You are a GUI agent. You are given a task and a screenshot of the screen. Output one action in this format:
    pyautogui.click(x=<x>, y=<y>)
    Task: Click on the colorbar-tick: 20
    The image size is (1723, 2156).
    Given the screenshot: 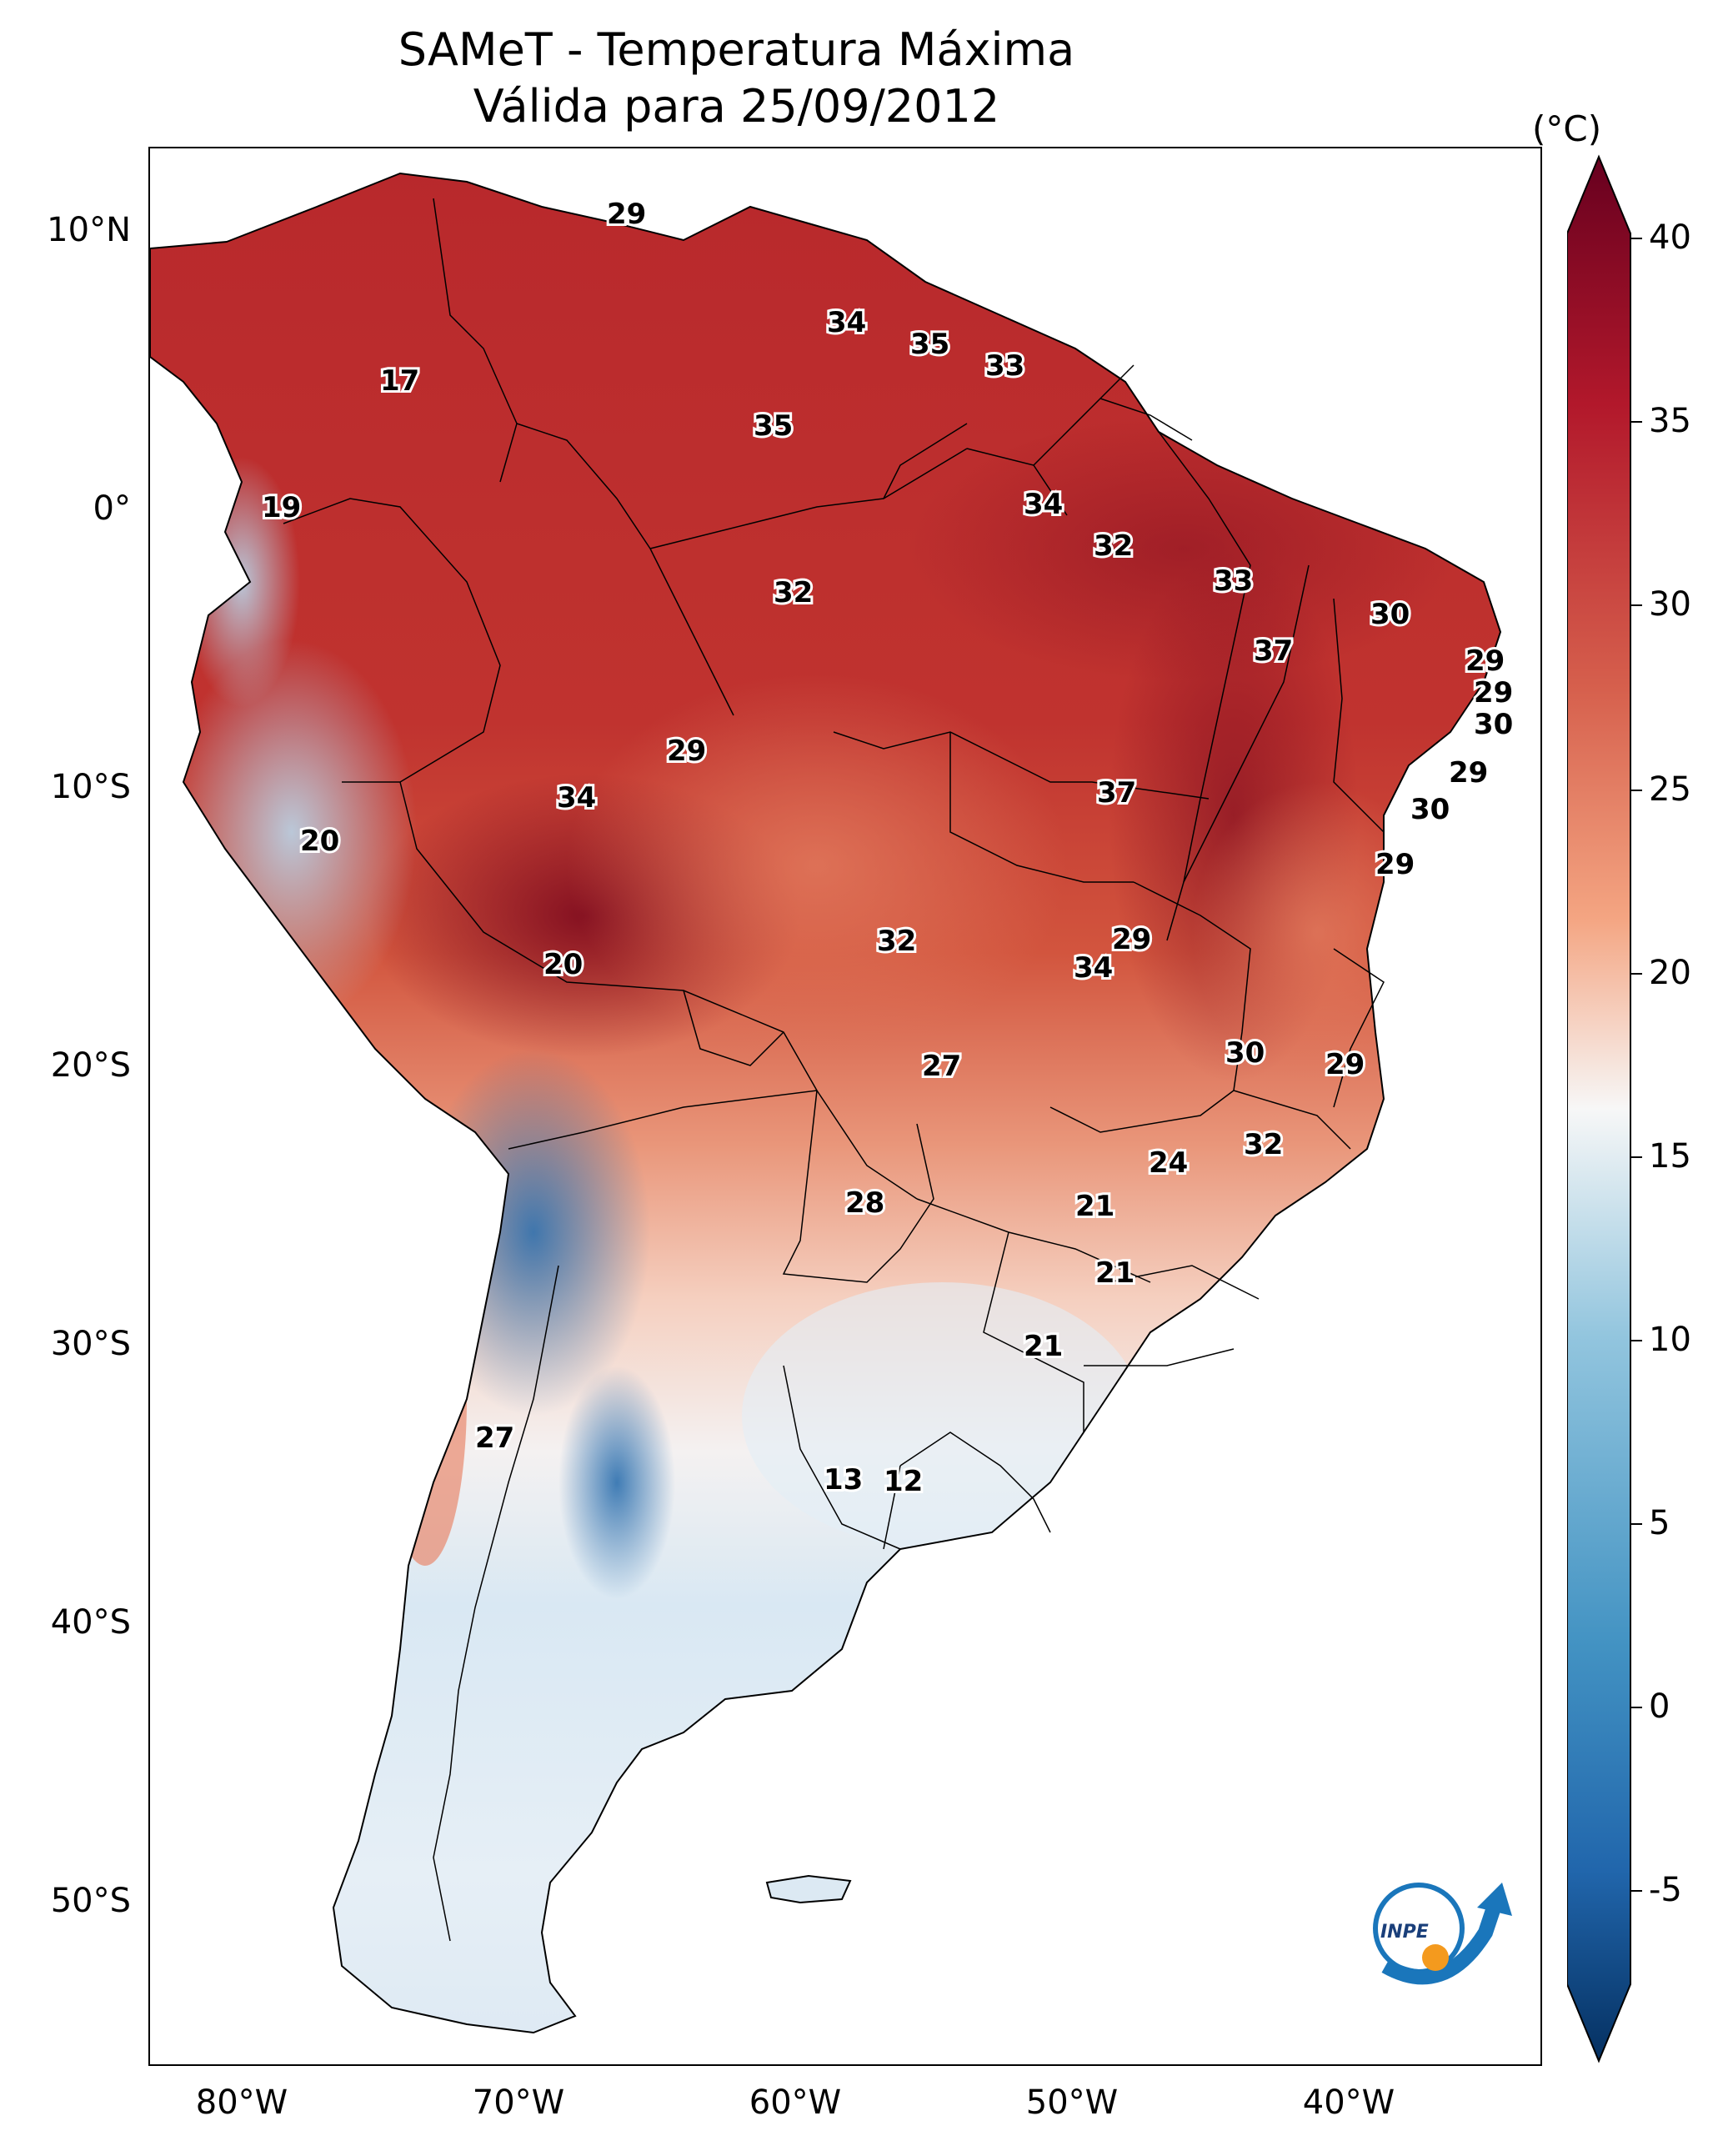 What is the action you would take?
    pyautogui.click(x=1670, y=973)
    